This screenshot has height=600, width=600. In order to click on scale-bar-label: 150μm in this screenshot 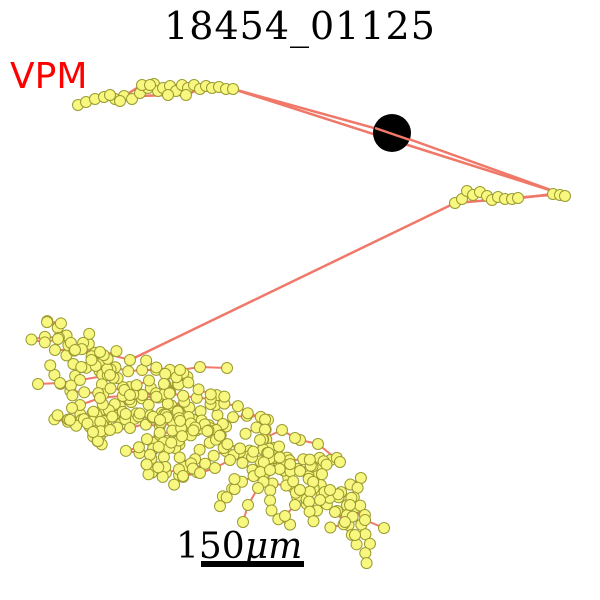, I will do `click(239, 546)`.